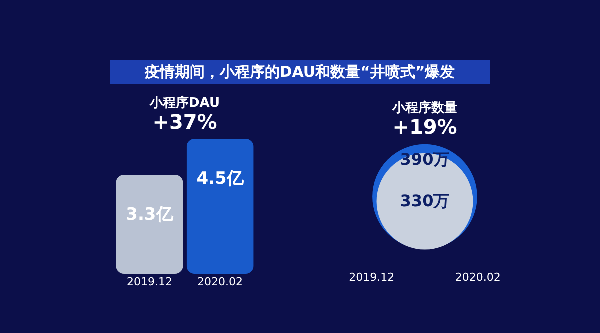  Describe the element at coordinates (150, 215) in the screenshot. I see `data-label: 3.3亿` at that location.